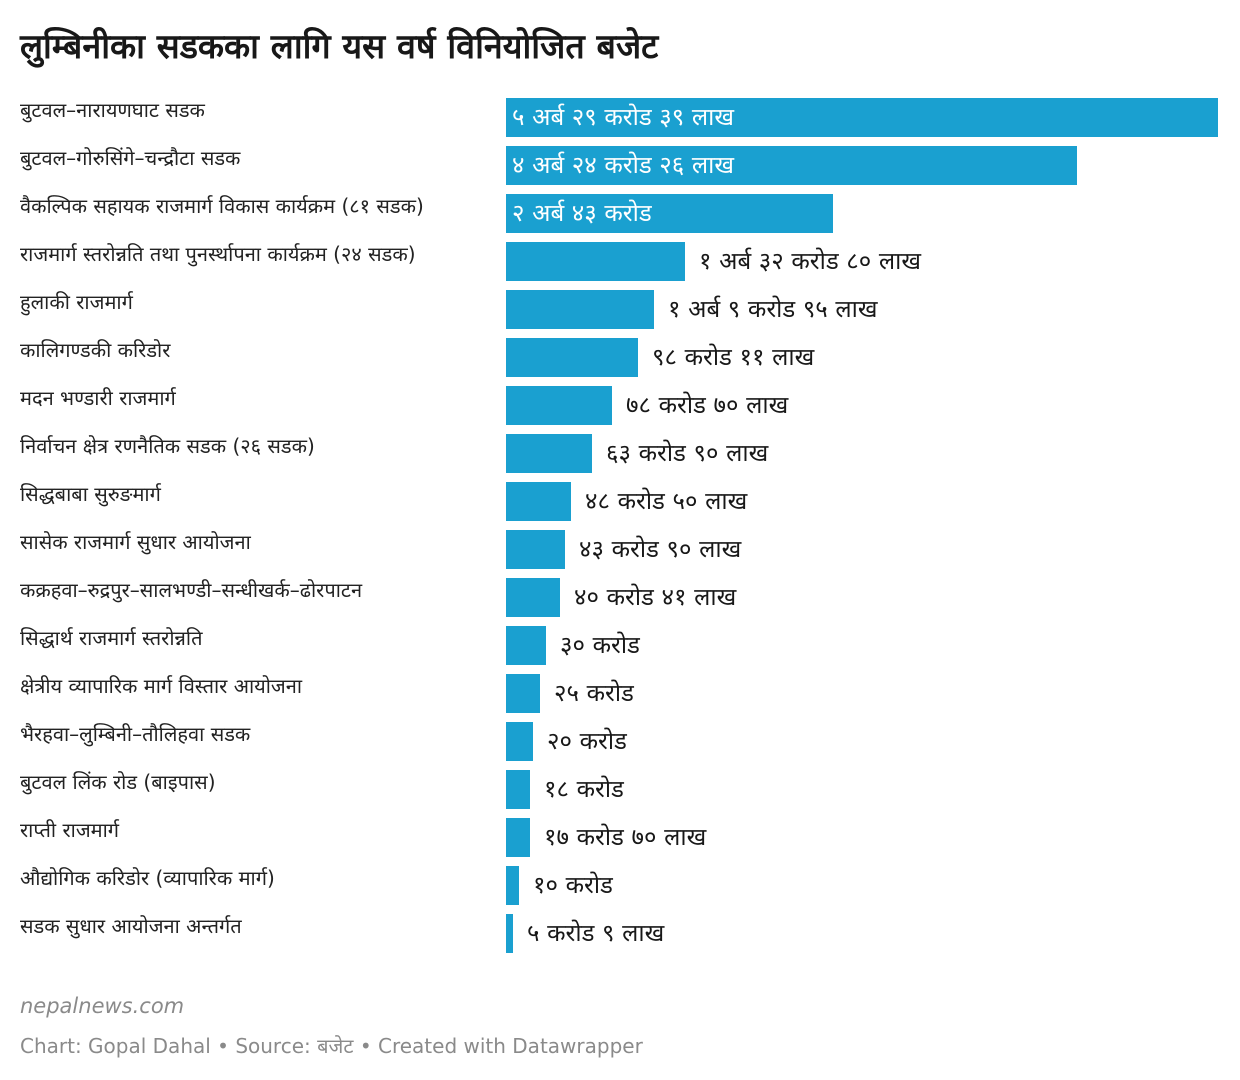 Image resolution: width=1240 pixels, height=1080 pixels. Describe the element at coordinates (130, 158) in the screenshot. I see `category-label: बुटवल–गोरुसिंगे–चन्द्रौटा सडक` at that location.